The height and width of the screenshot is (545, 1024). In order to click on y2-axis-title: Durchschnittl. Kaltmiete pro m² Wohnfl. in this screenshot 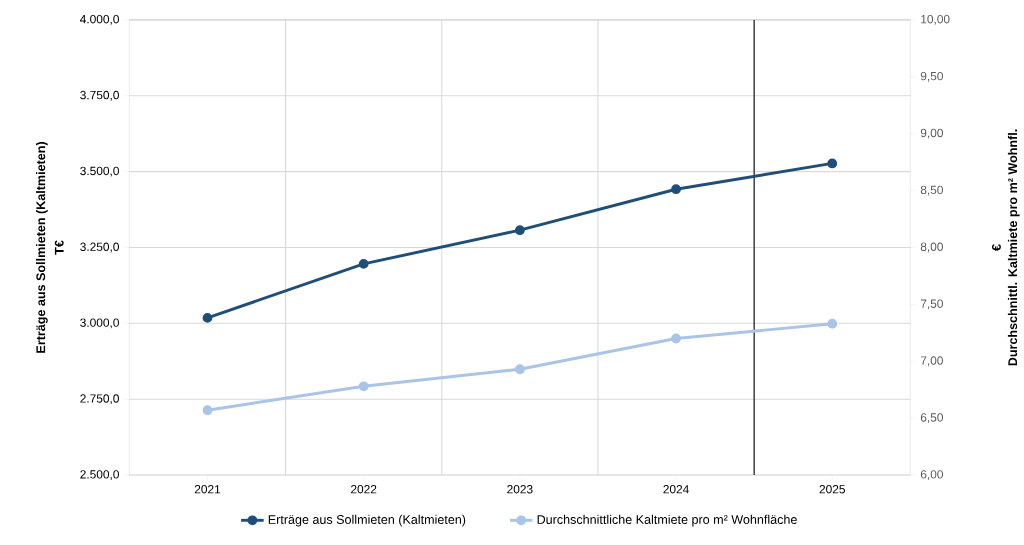, I will do `click(1013, 247)`.